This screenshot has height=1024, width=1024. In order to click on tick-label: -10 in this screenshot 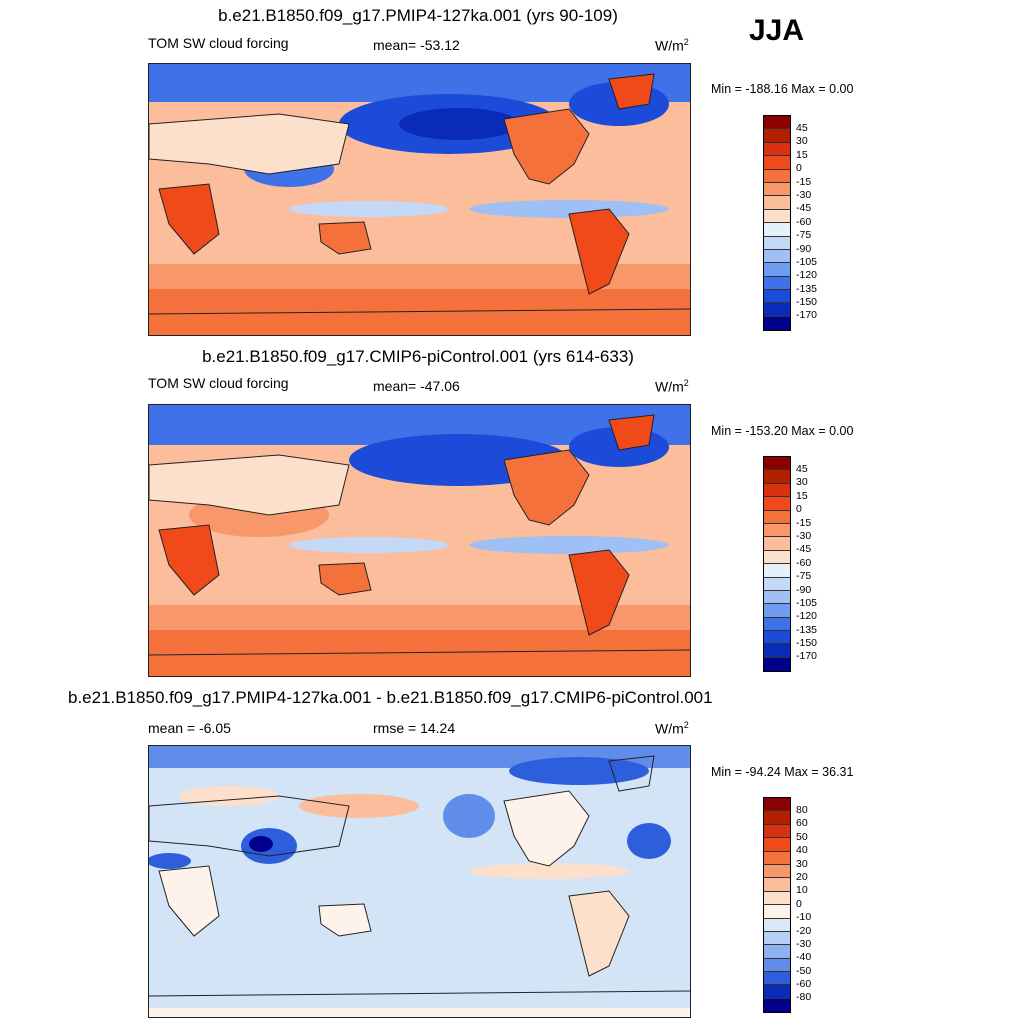, I will do `click(804, 917)`.